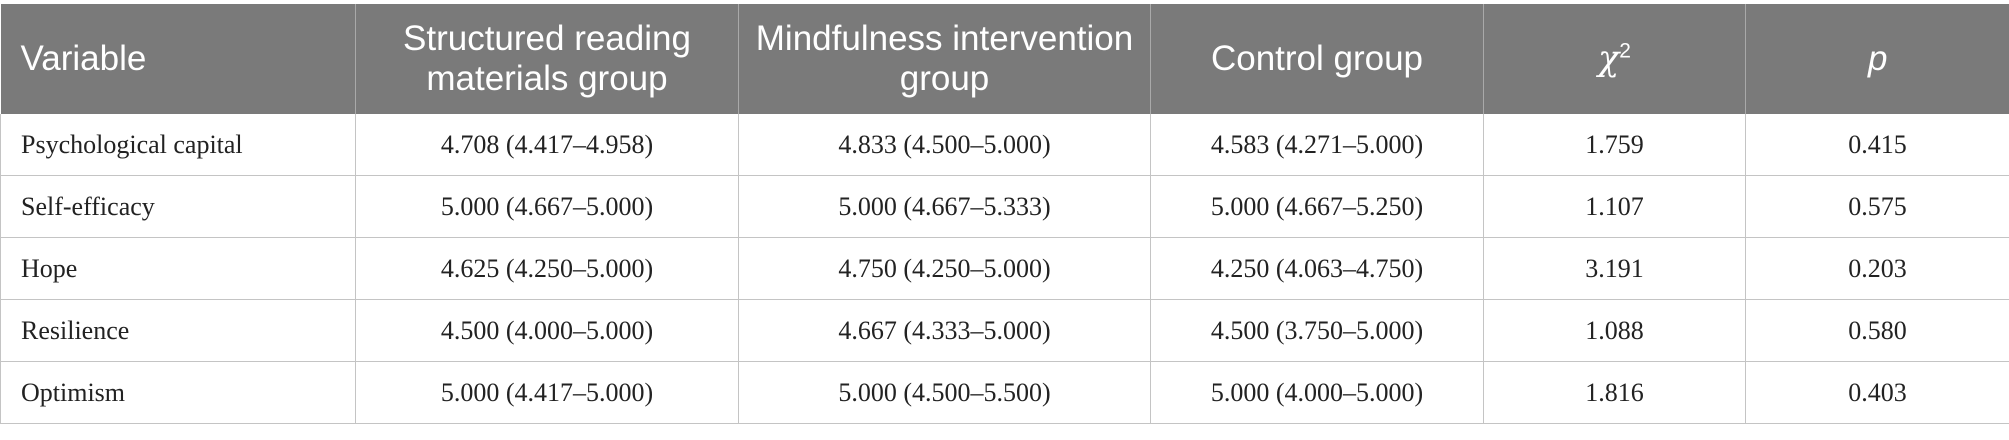  Describe the element at coordinates (1317, 392) in the screenshot. I see `cell-control: 5.000 (4.000–5.000)` at that location.